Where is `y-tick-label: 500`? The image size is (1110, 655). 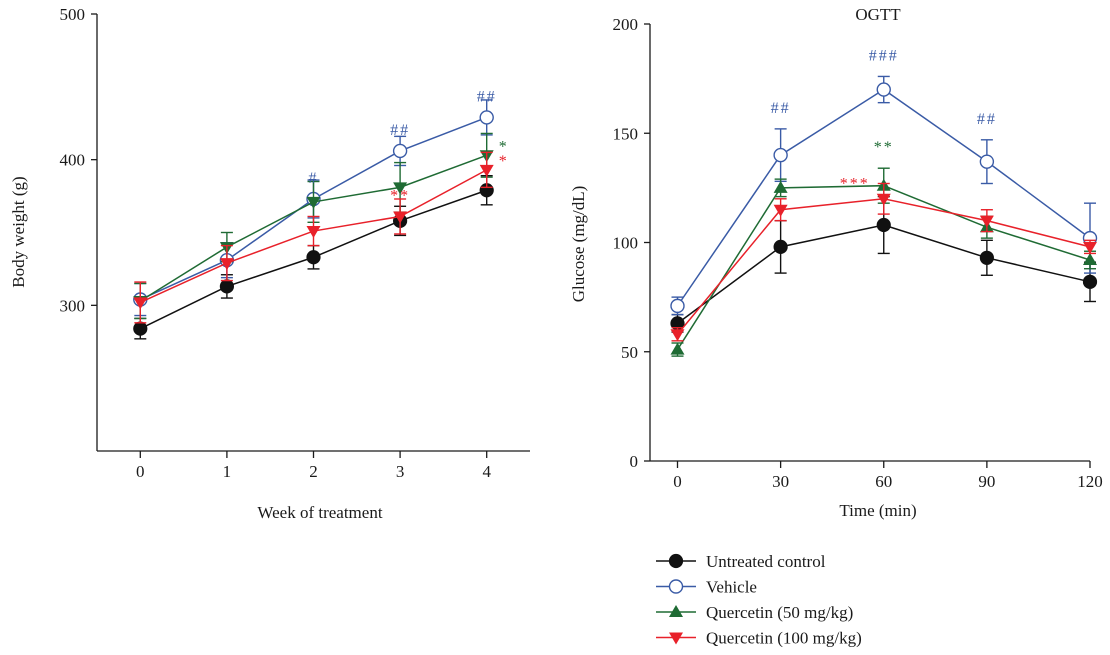
y-tick-label: 500 is located at coordinates (73, 14).